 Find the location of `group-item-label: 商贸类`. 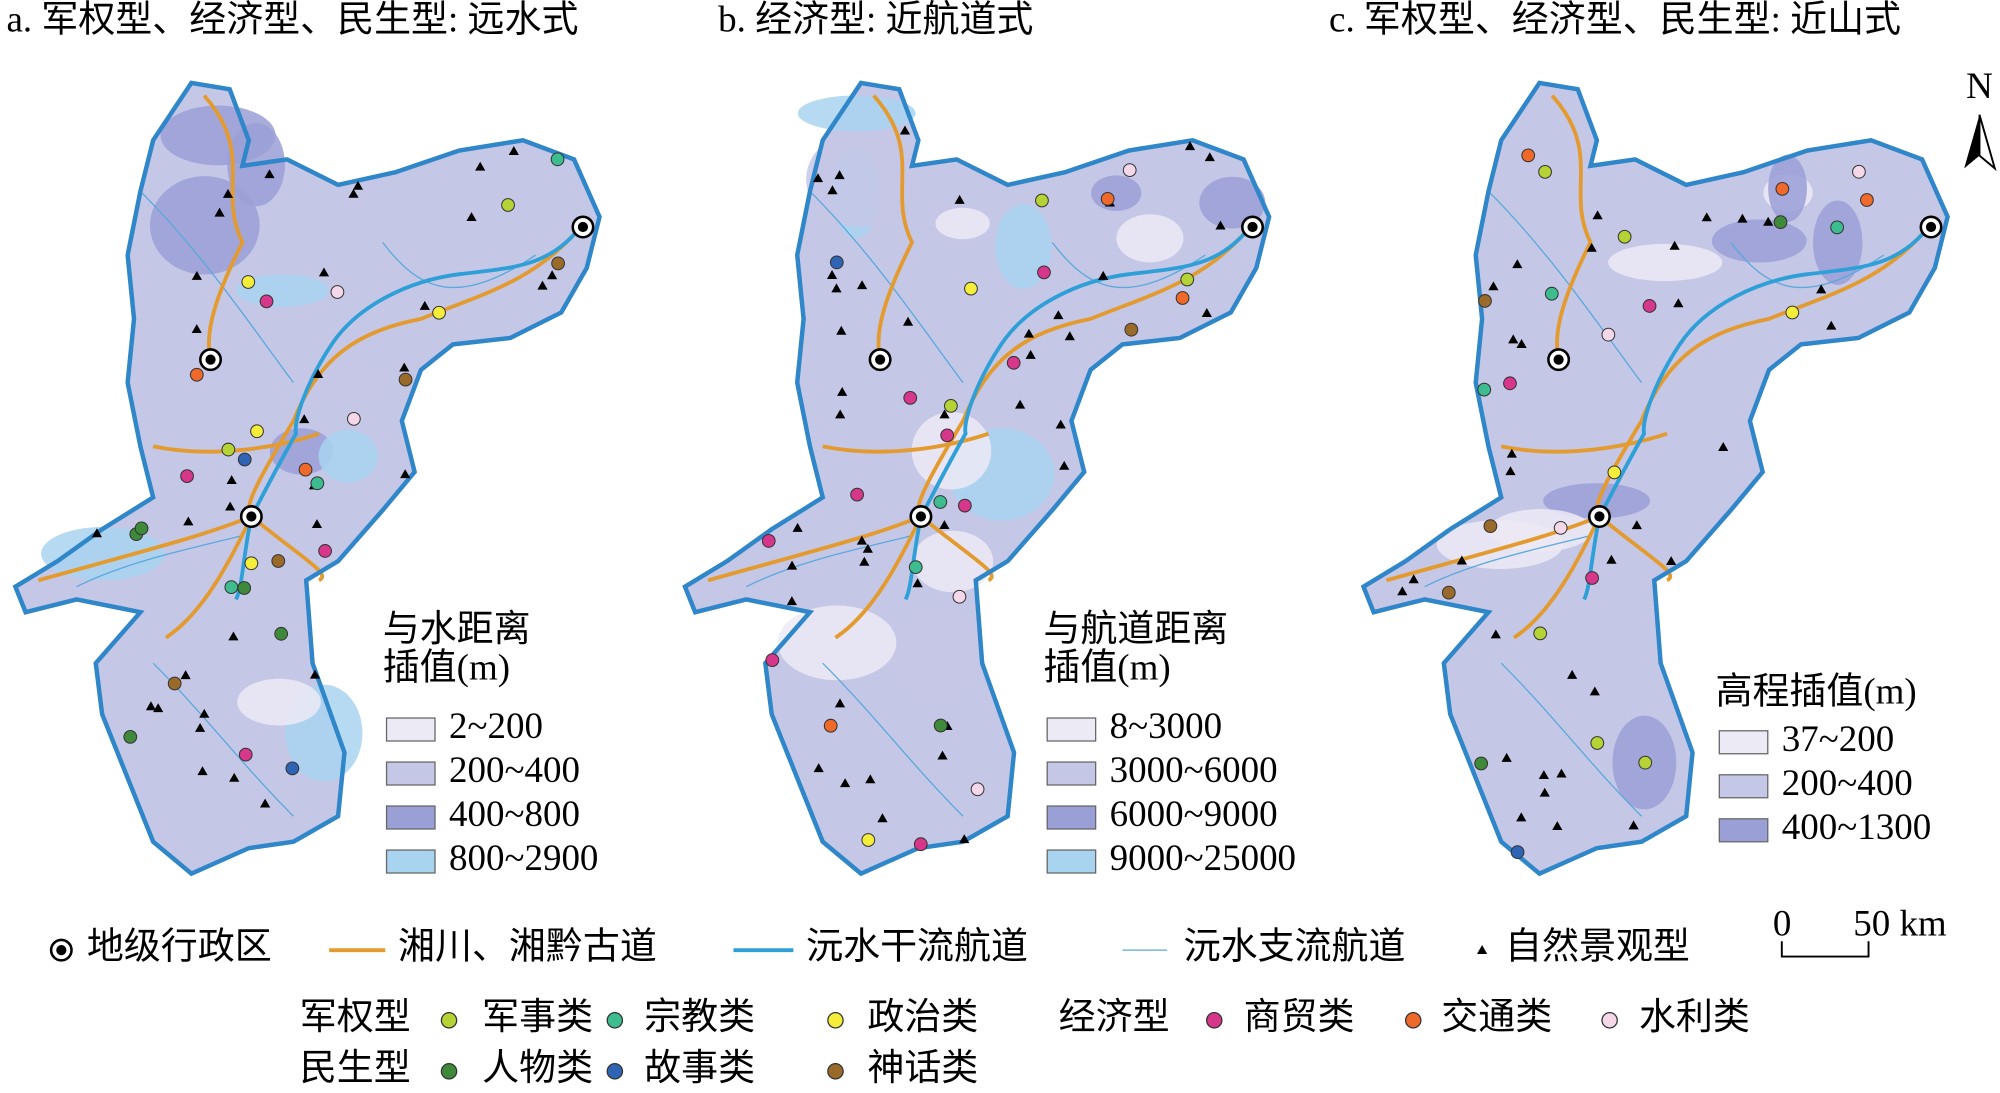

group-item-label: 商贸类 is located at coordinates (1299, 1016).